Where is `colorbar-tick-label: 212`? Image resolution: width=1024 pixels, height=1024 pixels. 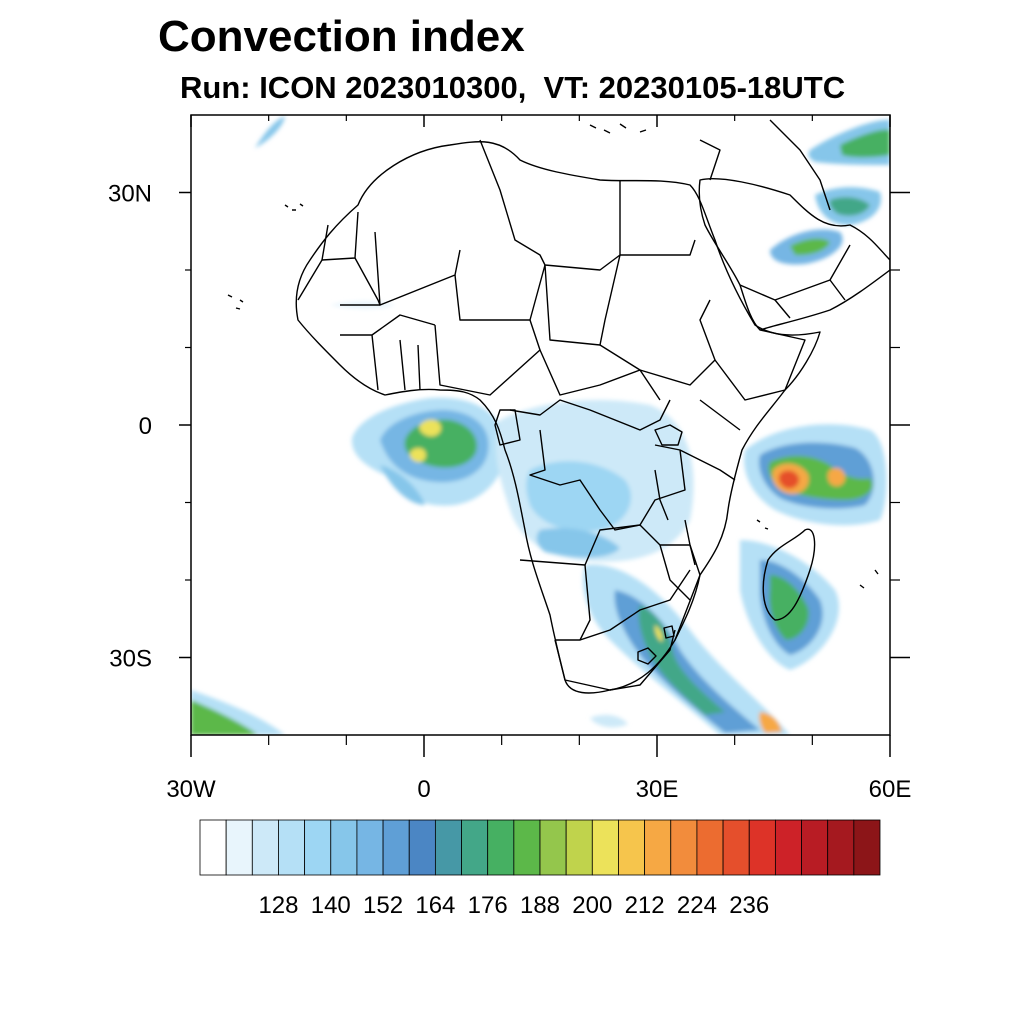
colorbar-tick-label: 212 is located at coordinates (645, 905).